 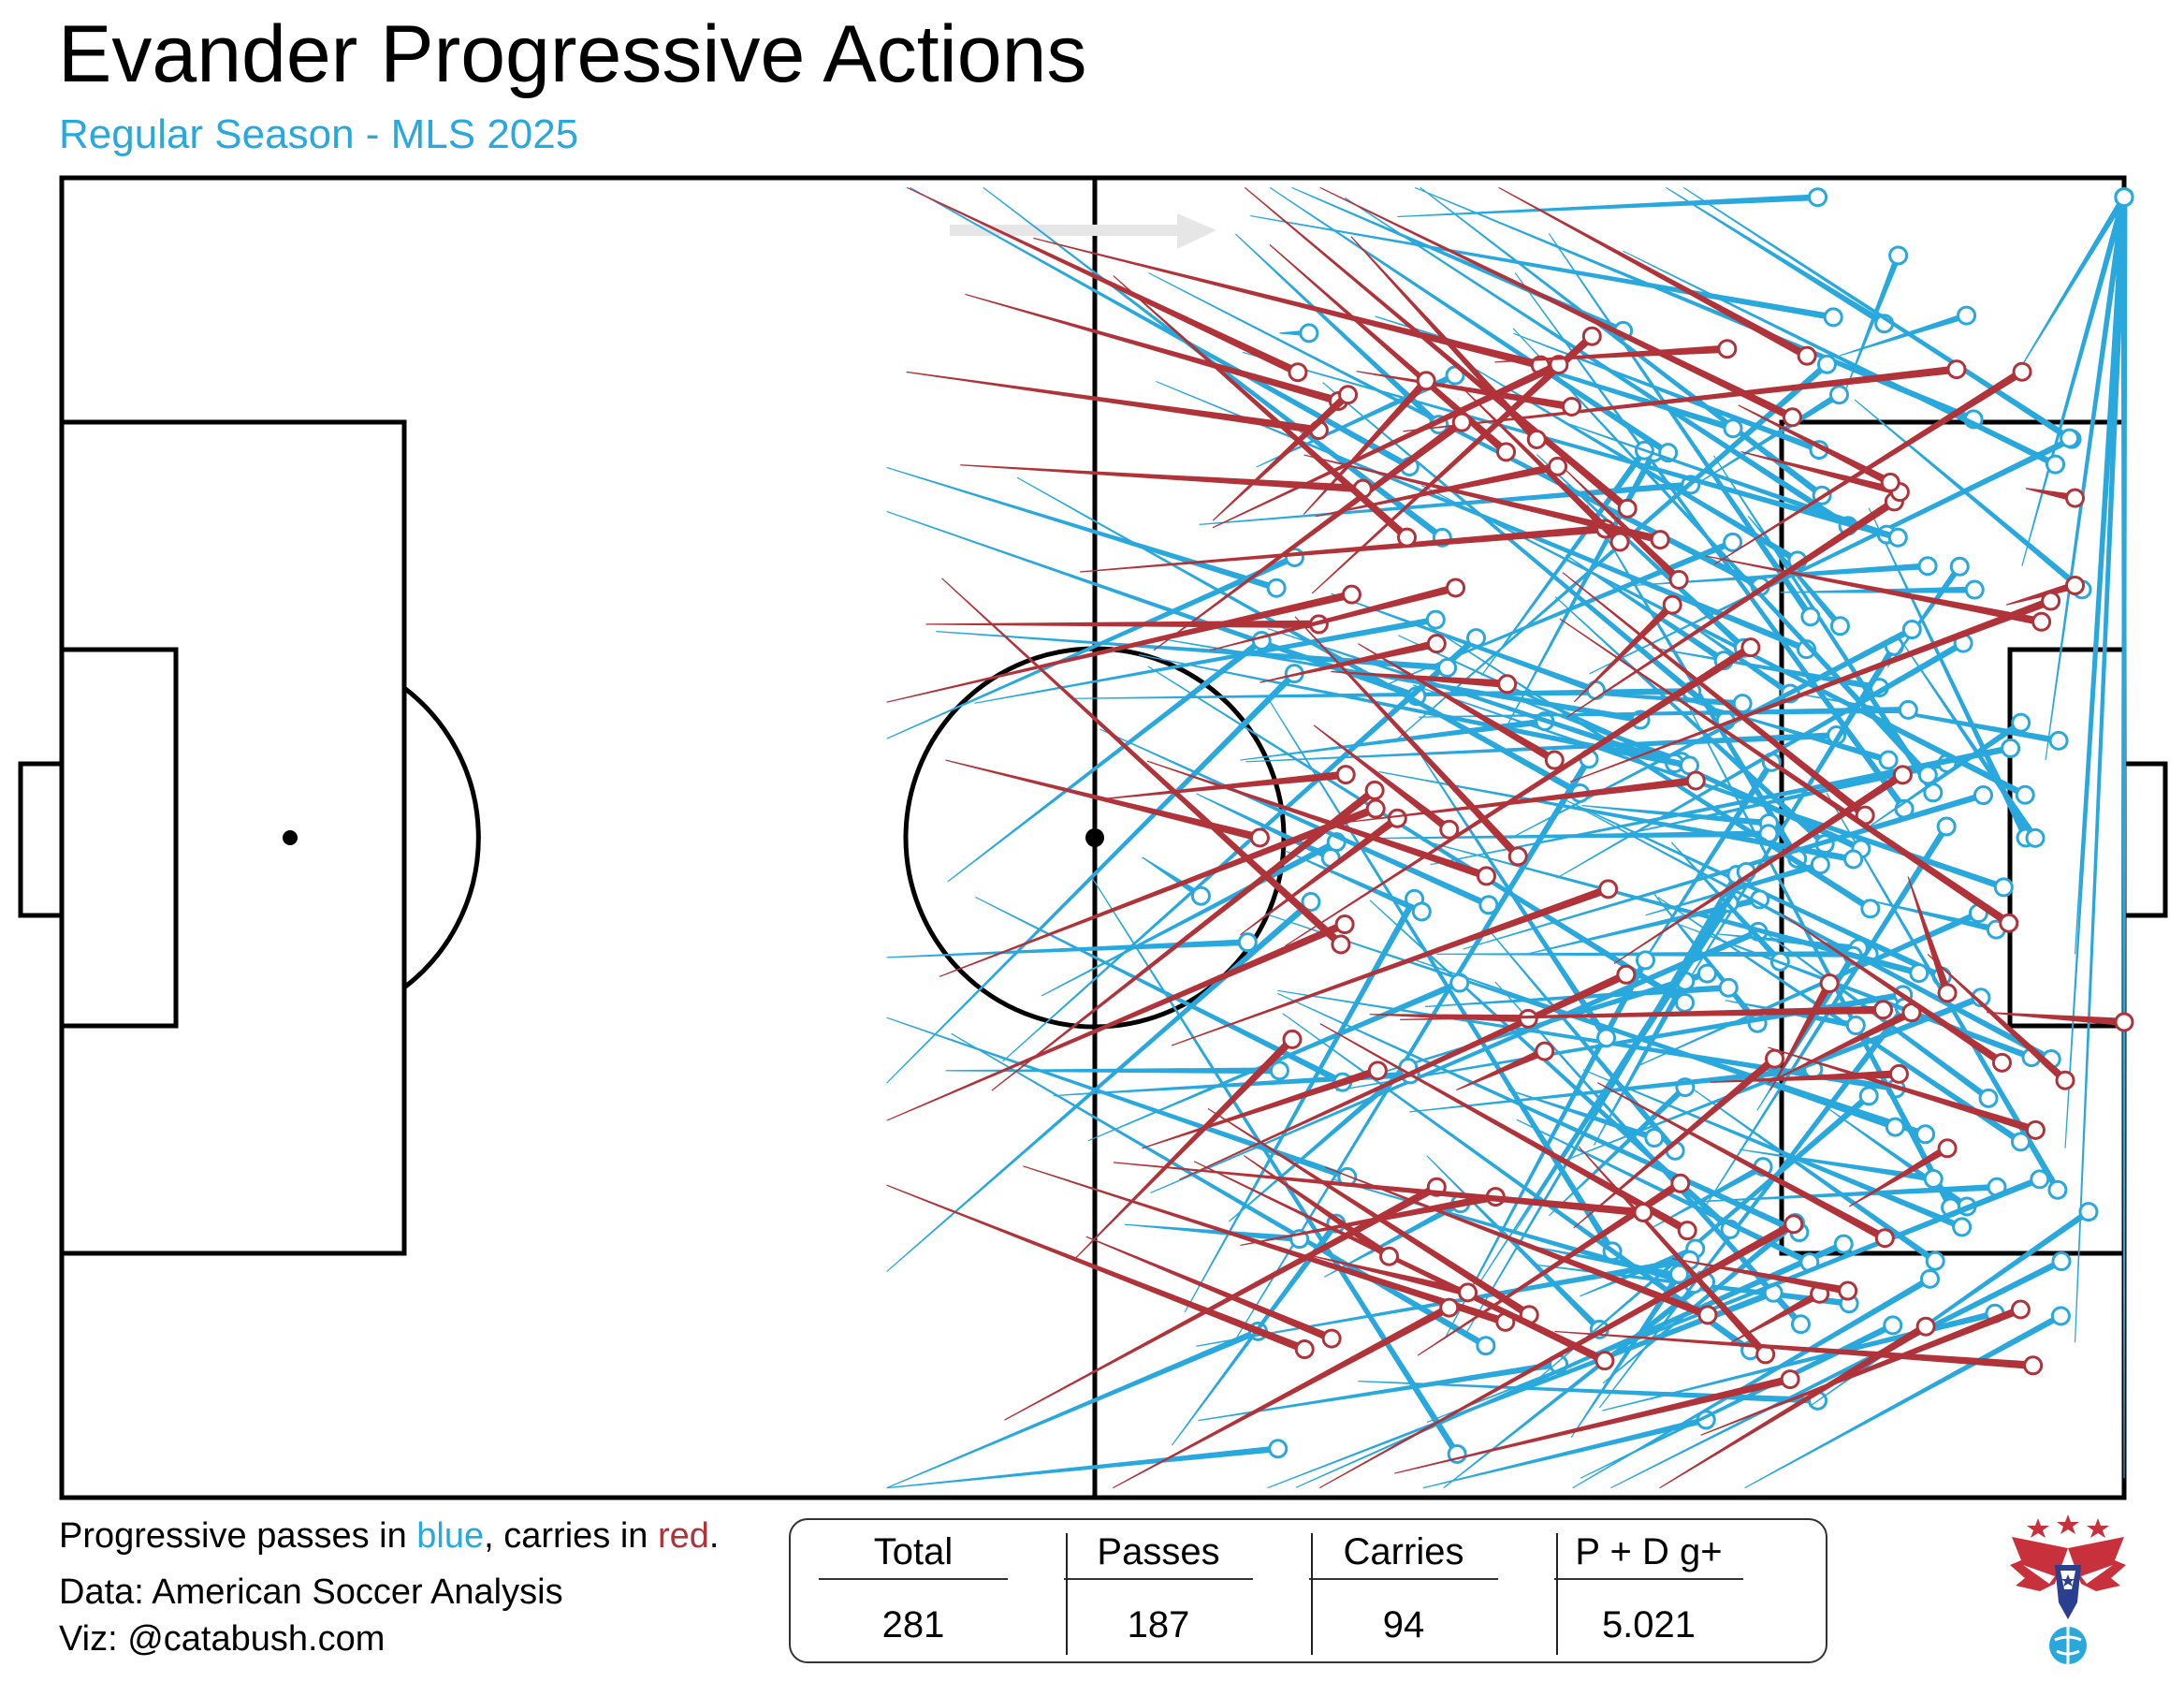 What do you see at coordinates (319, 134) in the screenshot?
I see `chart-subtitle: Regular Season - MLS 2025` at bounding box center [319, 134].